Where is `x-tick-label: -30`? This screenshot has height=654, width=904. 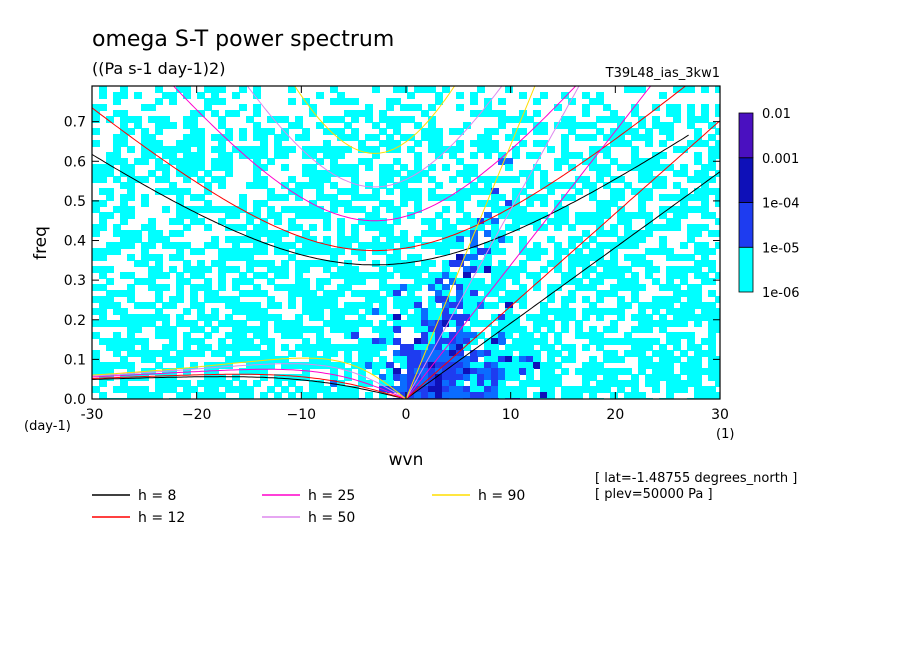
x-tick-label: -30 is located at coordinates (92, 415).